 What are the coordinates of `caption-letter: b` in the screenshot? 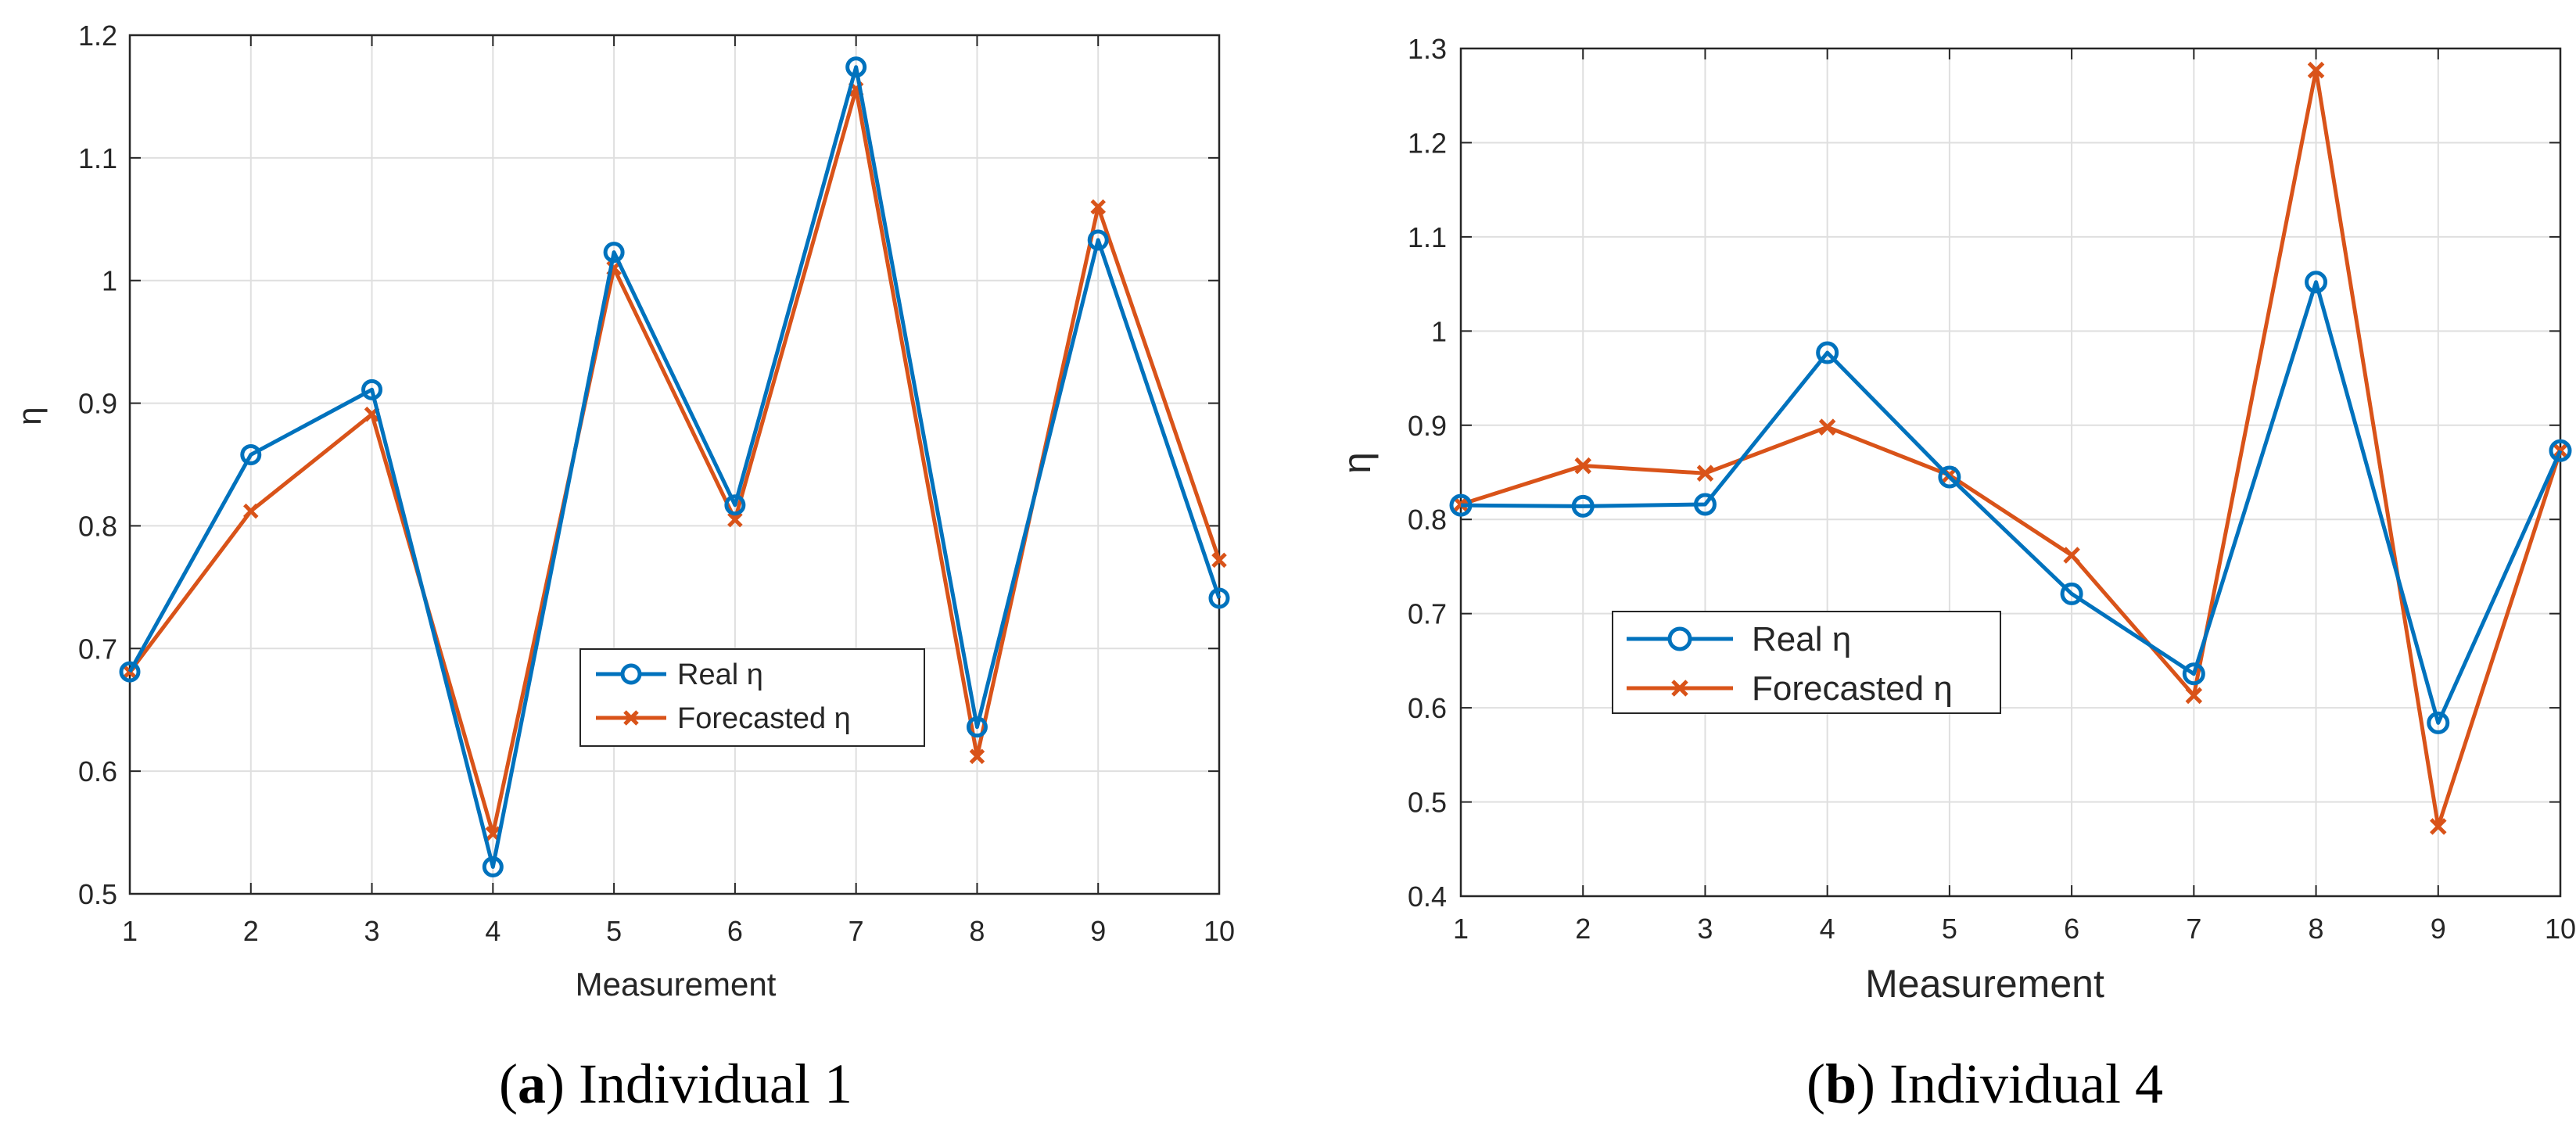 It's located at (1841, 1084).